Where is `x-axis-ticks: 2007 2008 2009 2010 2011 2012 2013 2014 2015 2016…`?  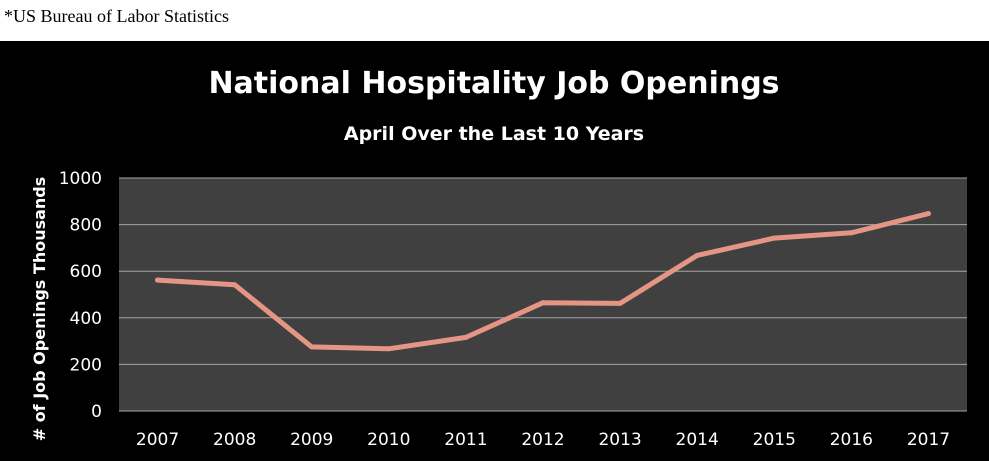 x-axis-ticks: 2007 2008 2009 2010 2011 2012 2013 2014 2015 2016… is located at coordinates (543, 440).